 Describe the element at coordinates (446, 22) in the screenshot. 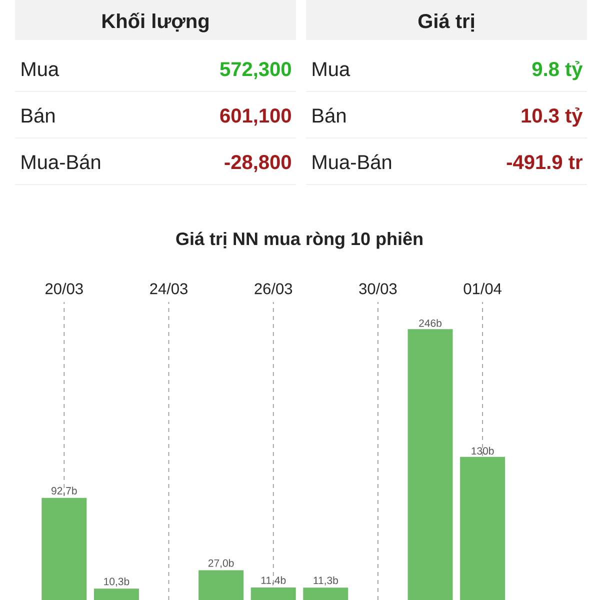

I see `text: Giá trị` at that location.